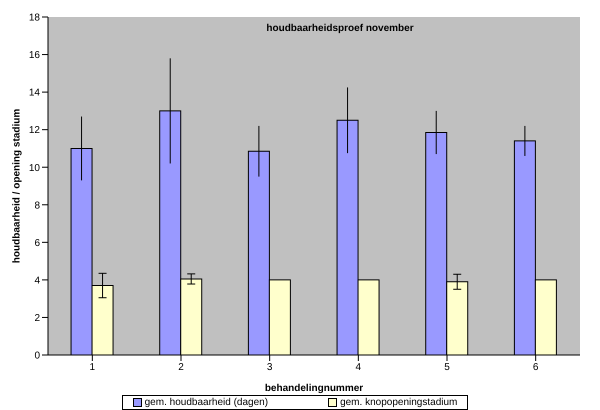 Image resolution: width=600 pixels, height=410 pixels. Describe the element at coordinates (399, 402) in the screenshot. I see `legend-label: gem. knopopeningstadium` at that location.